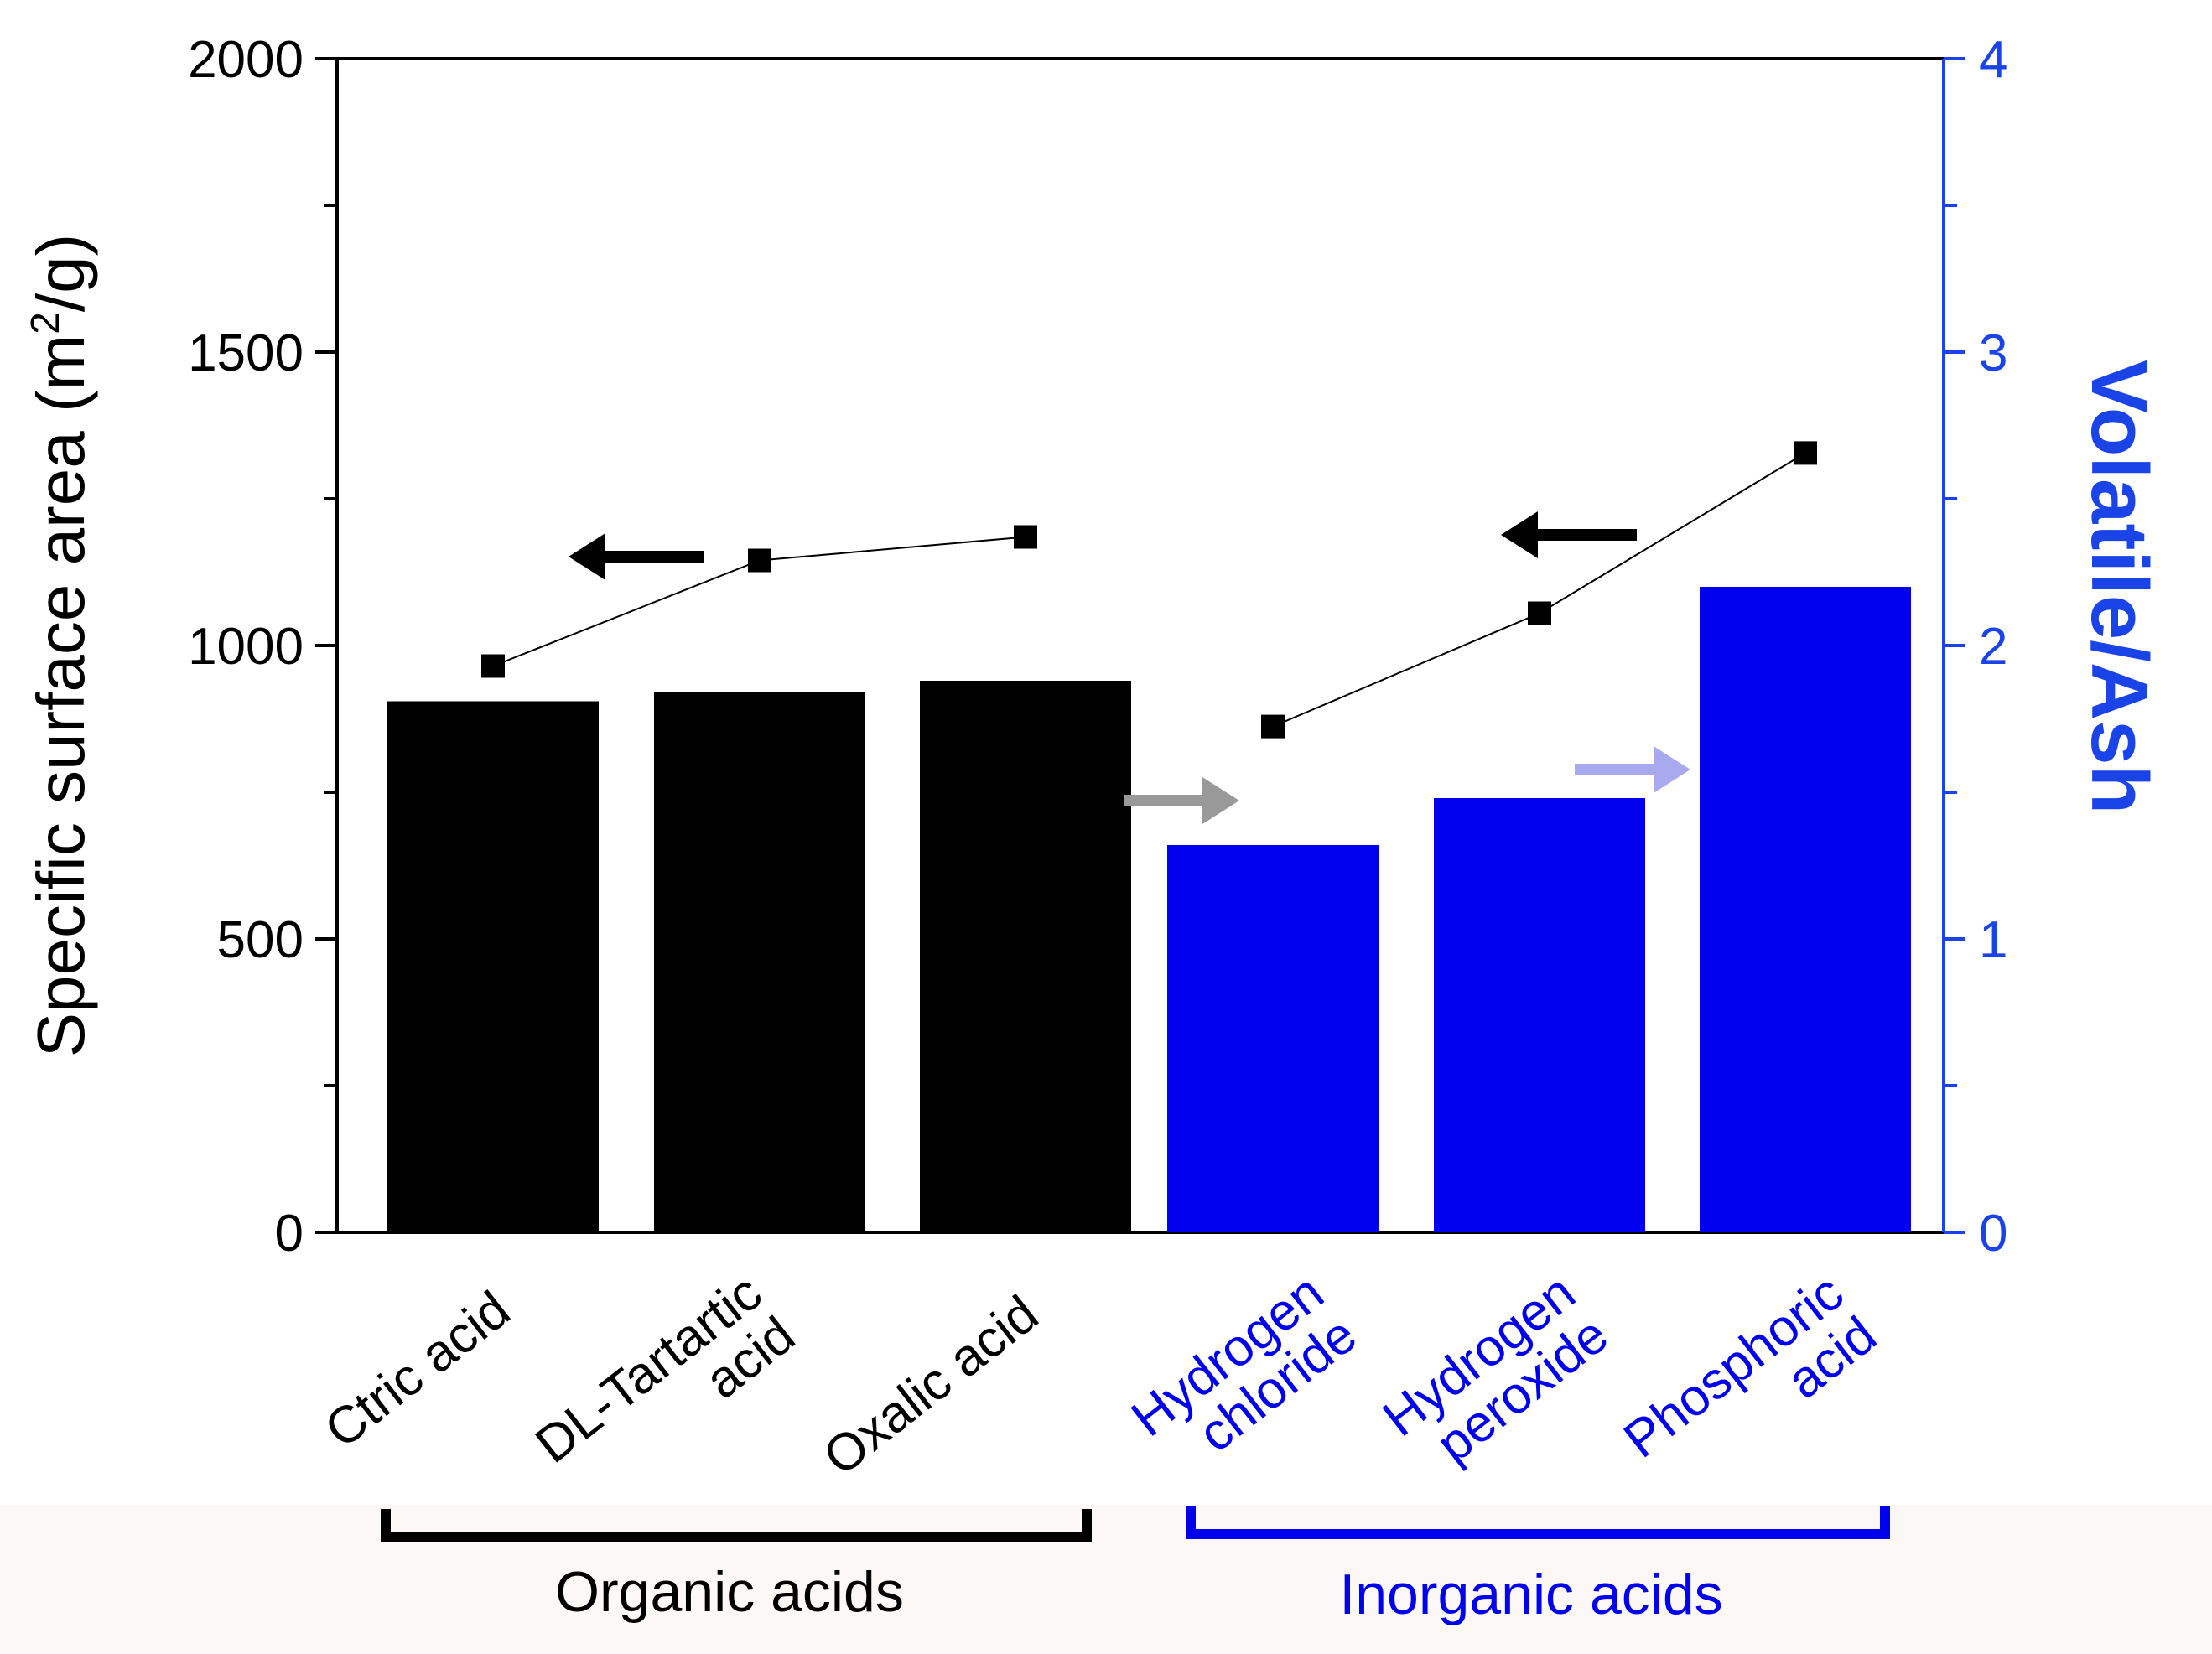 Image resolution: width=2212 pixels, height=1654 pixels. What do you see at coordinates (1569, 534) in the screenshot?
I see `arrow-inorganic-left` at bounding box center [1569, 534].